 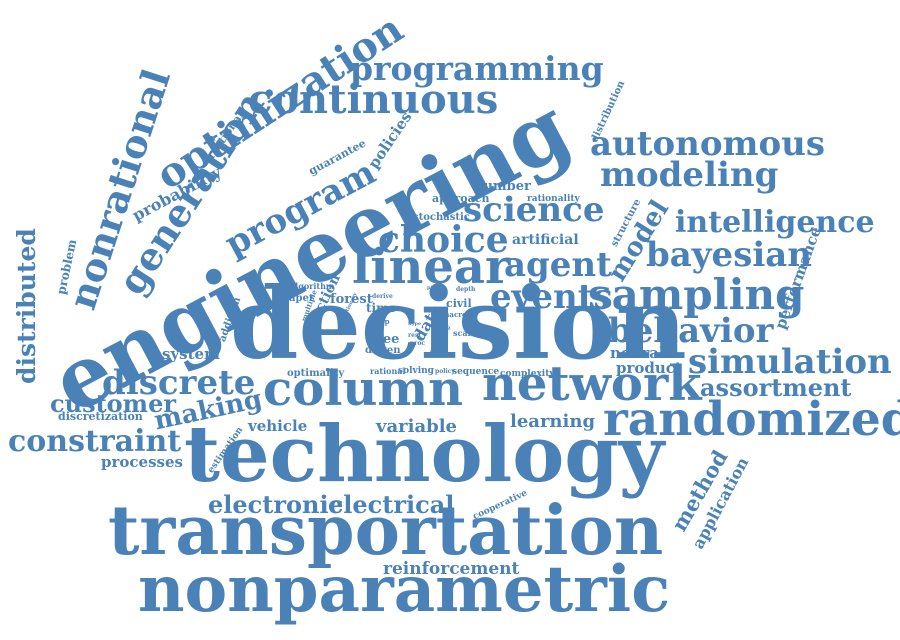 What do you see at coordinates (386, 531) in the screenshot?
I see `word-transportation: transportation` at bounding box center [386, 531].